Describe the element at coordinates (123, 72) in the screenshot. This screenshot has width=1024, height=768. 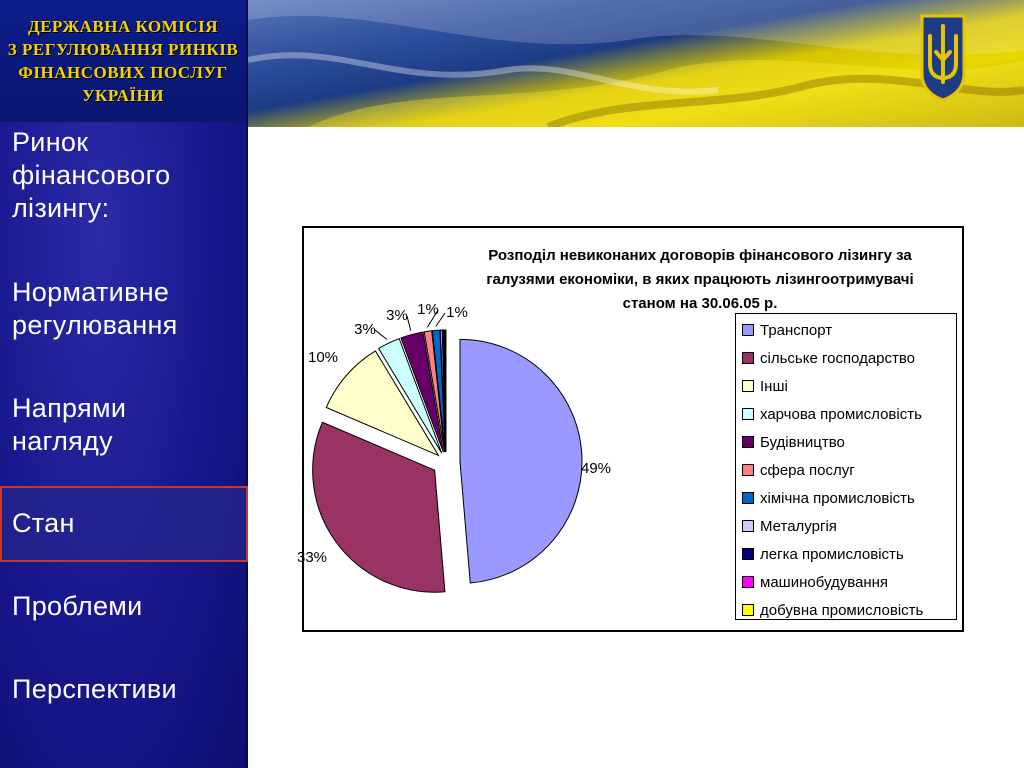
I see `org-name-line: ФІНАНСОВИХ ПОСЛУГ` at that location.